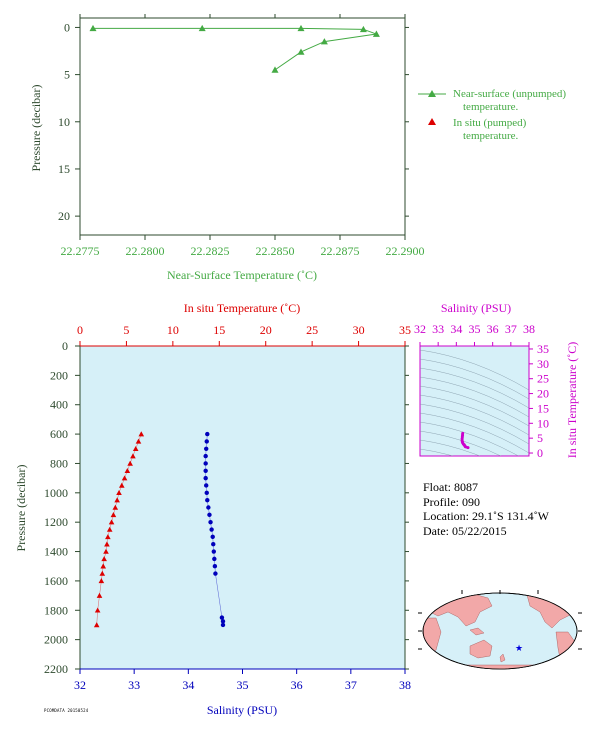 This screenshot has width=601, height=732. I want to click on salinity-tick-label: 38, so click(405, 685).